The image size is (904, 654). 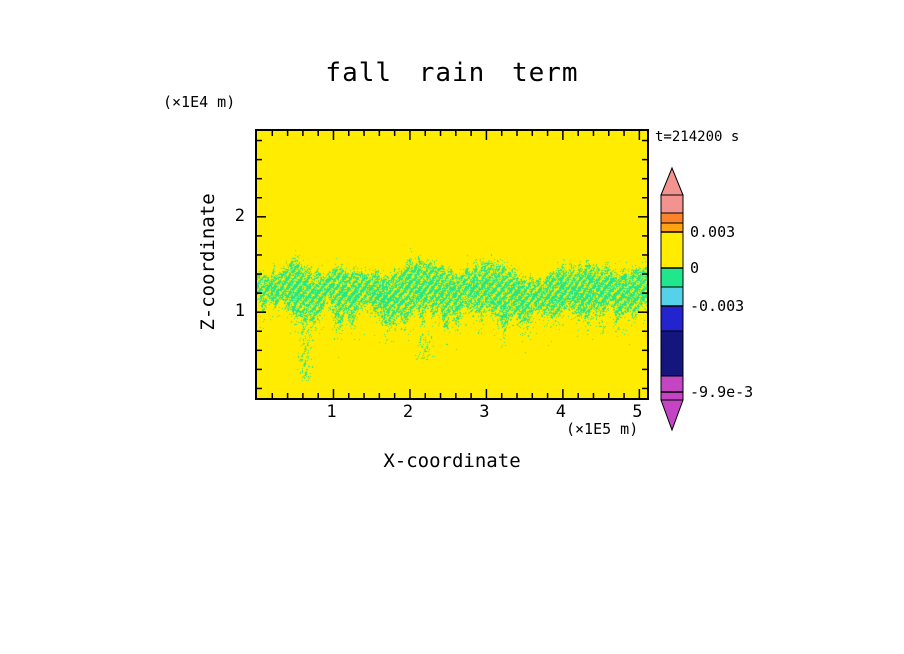 What do you see at coordinates (637, 412) in the screenshot?
I see `x-tick-label: 5` at bounding box center [637, 412].